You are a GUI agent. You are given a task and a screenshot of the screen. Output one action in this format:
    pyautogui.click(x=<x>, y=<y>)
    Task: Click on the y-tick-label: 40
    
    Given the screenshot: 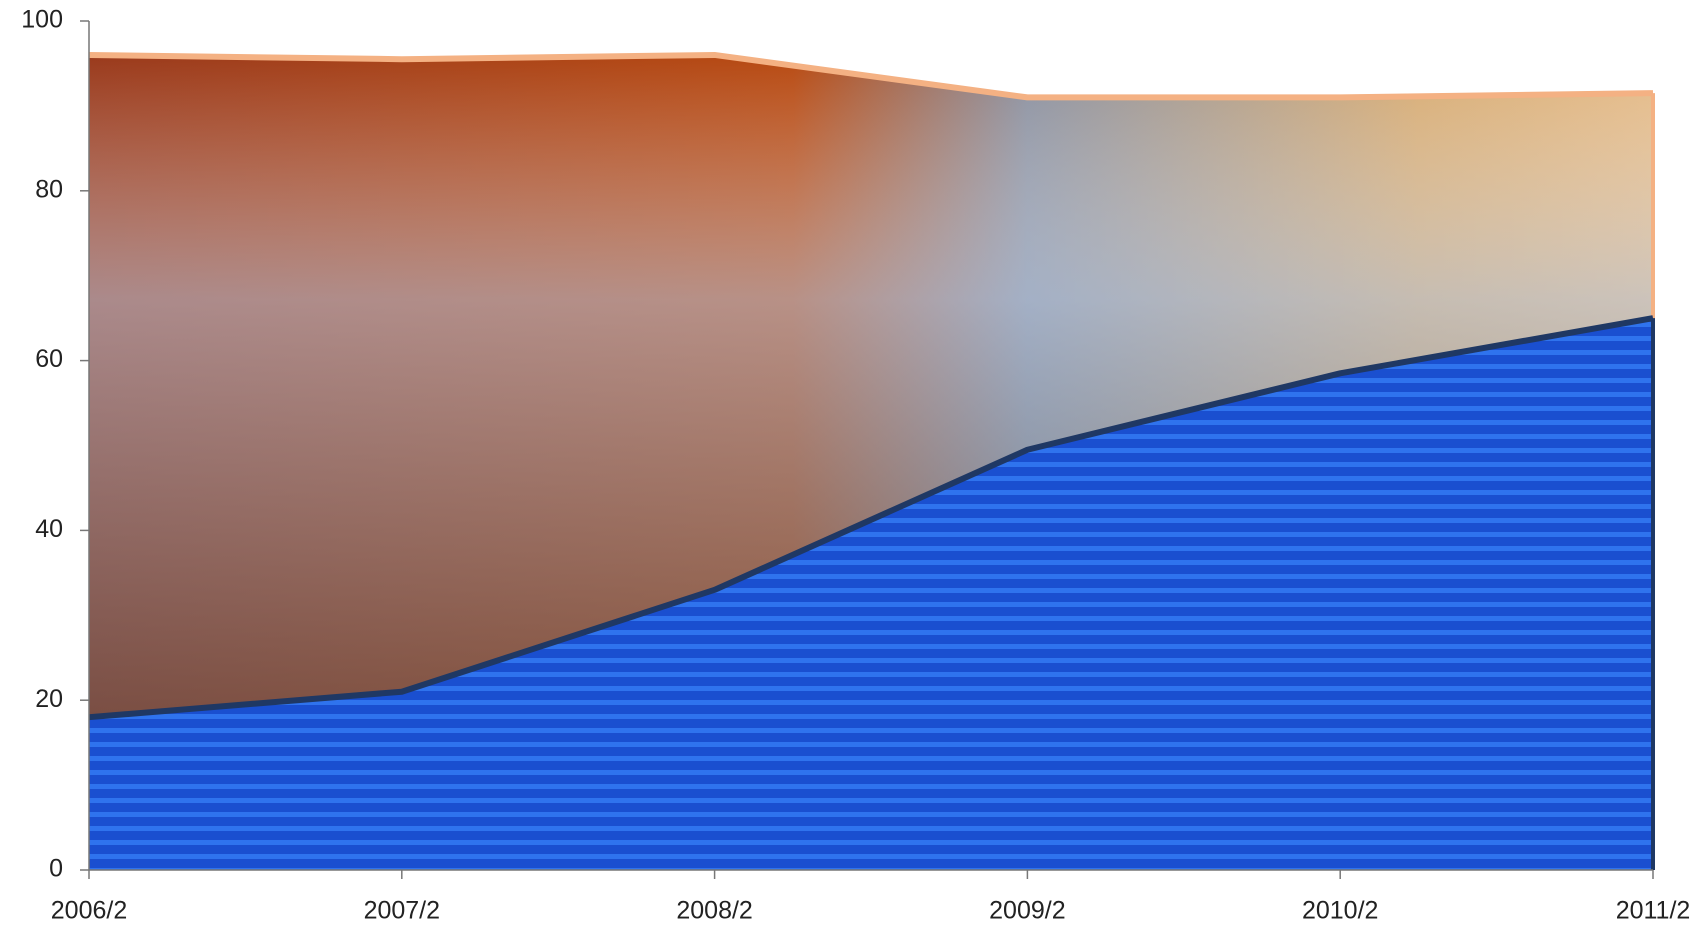 What is the action you would take?
    pyautogui.click(x=49, y=529)
    